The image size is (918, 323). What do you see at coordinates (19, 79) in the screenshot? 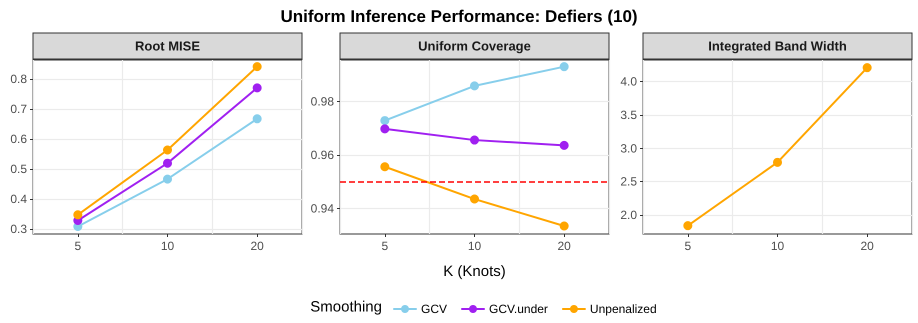
I see `y-tick-label: 0.8` at bounding box center [19, 79].